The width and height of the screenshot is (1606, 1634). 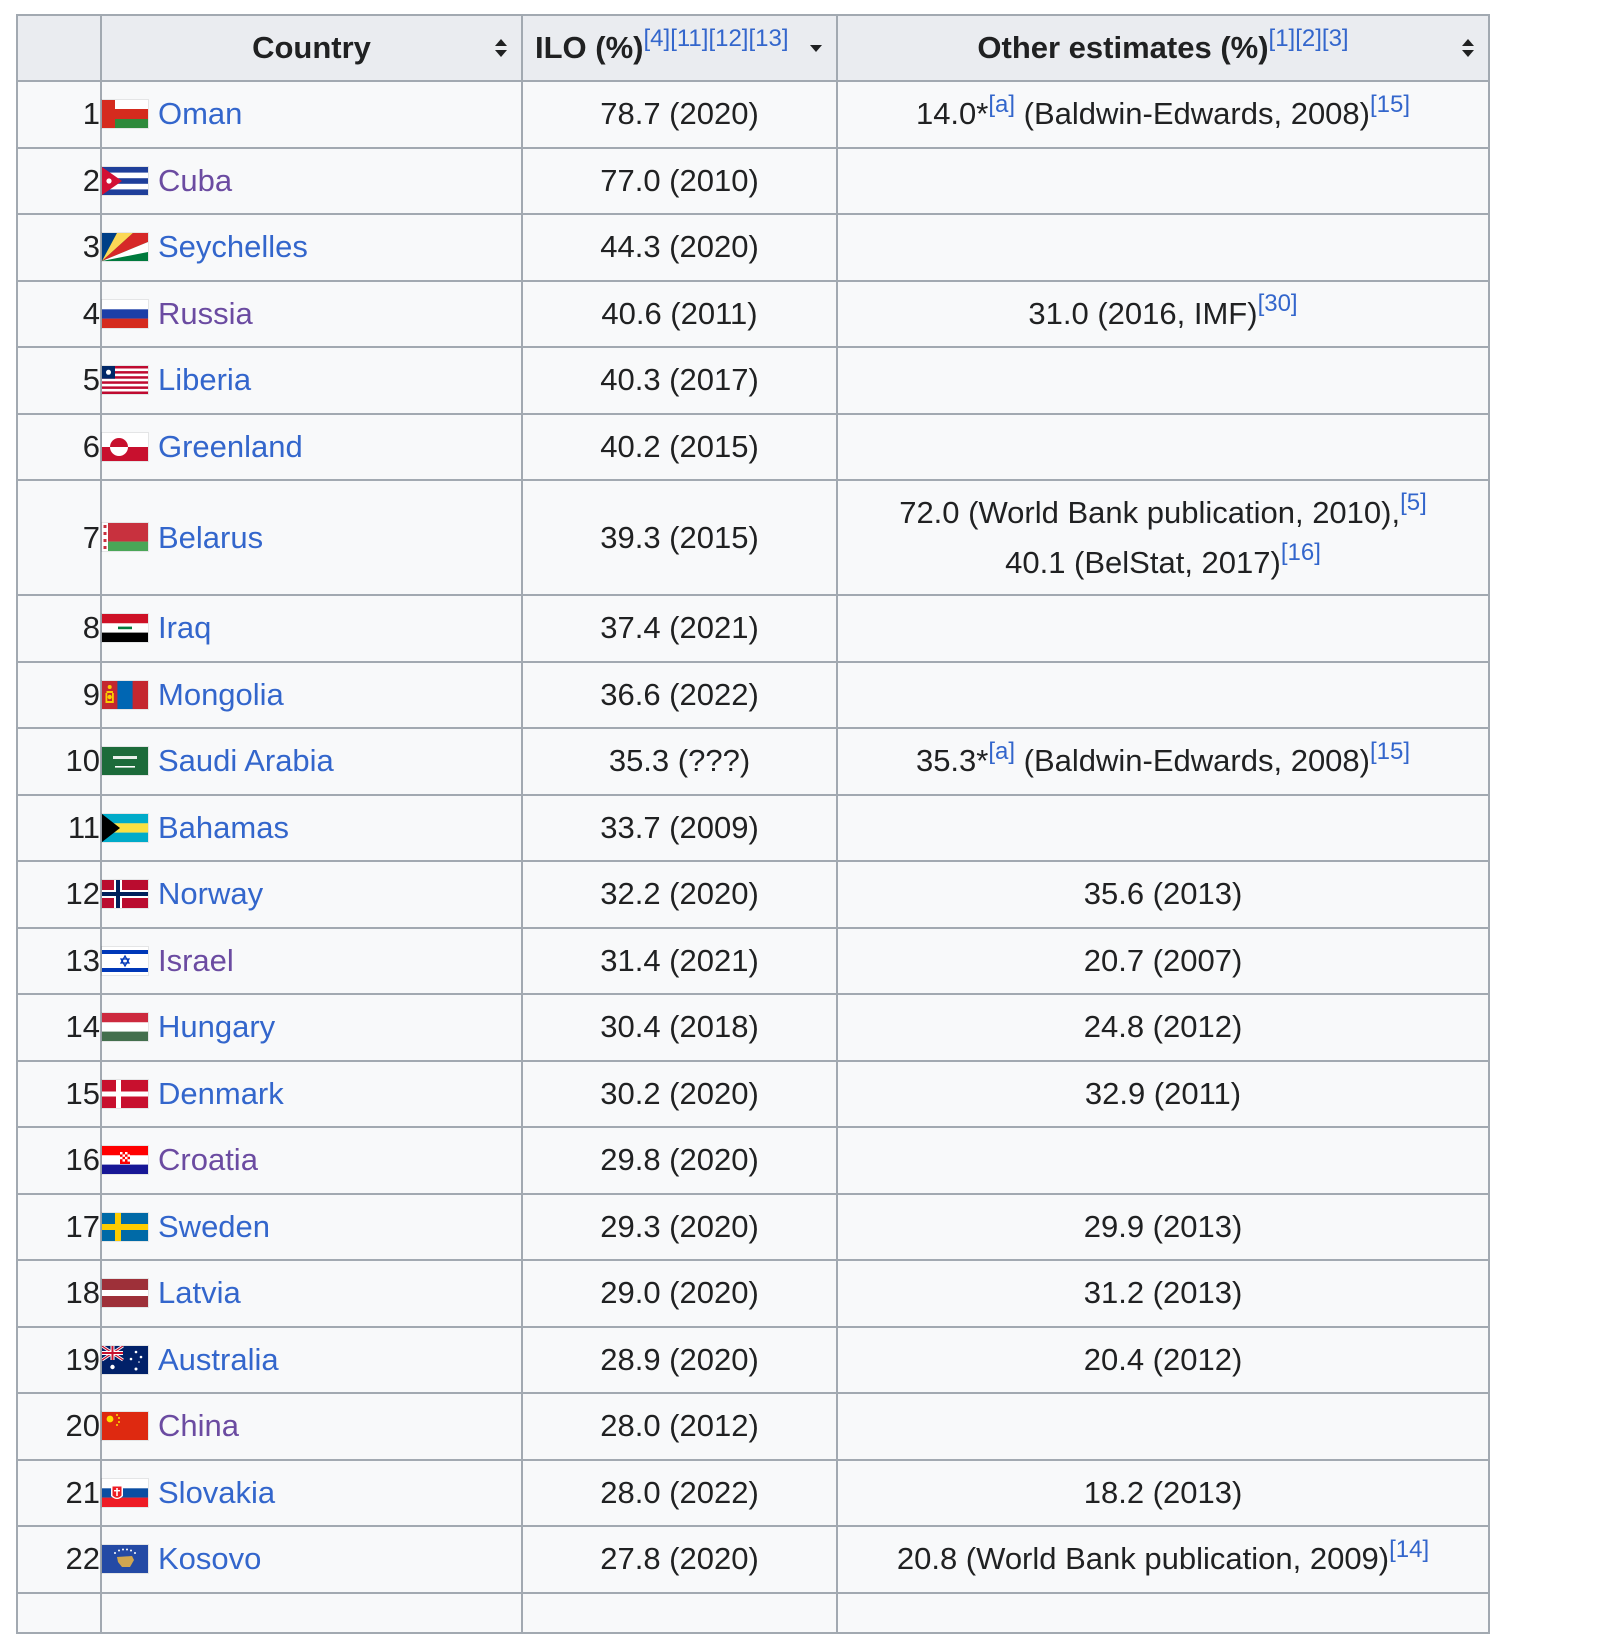 What do you see at coordinates (1123, 47) in the screenshot?
I see `other-estimates-header-label: Other estimates (%)` at bounding box center [1123, 47].